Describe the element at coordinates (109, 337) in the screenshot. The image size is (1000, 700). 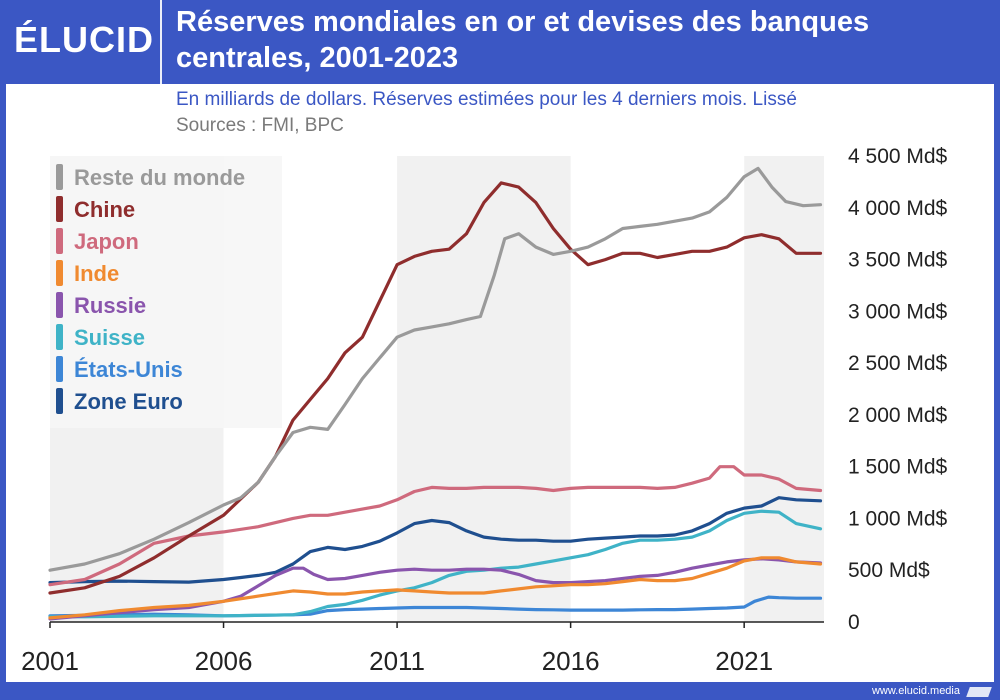
I see `legend-label: Suisse` at that location.